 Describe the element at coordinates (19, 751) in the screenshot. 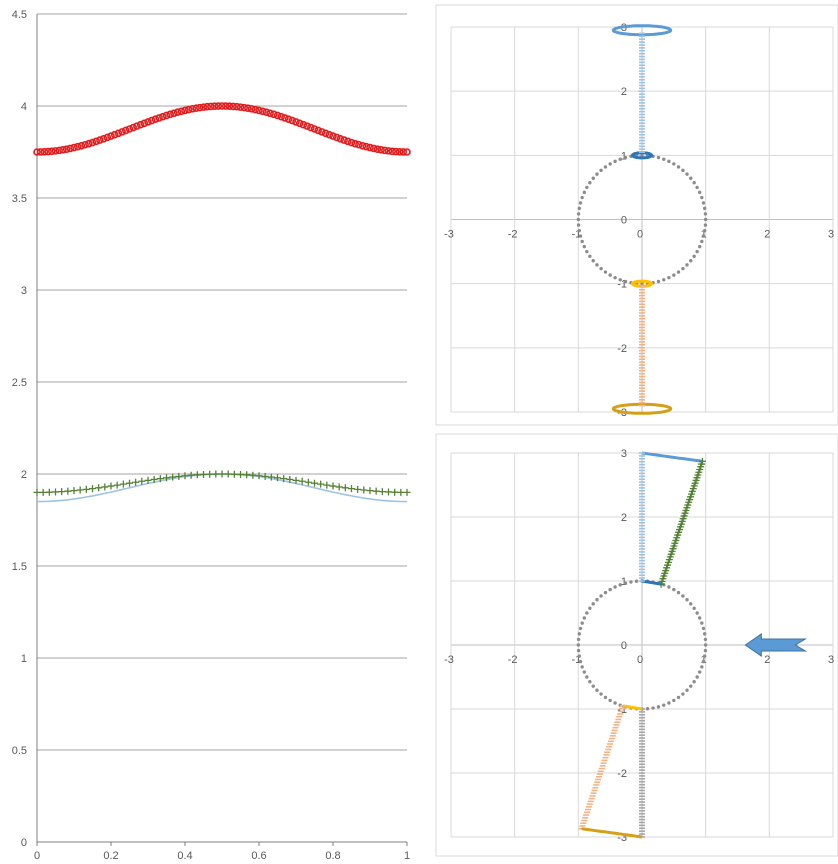

I see `y-tick-label: 0.5` at that location.